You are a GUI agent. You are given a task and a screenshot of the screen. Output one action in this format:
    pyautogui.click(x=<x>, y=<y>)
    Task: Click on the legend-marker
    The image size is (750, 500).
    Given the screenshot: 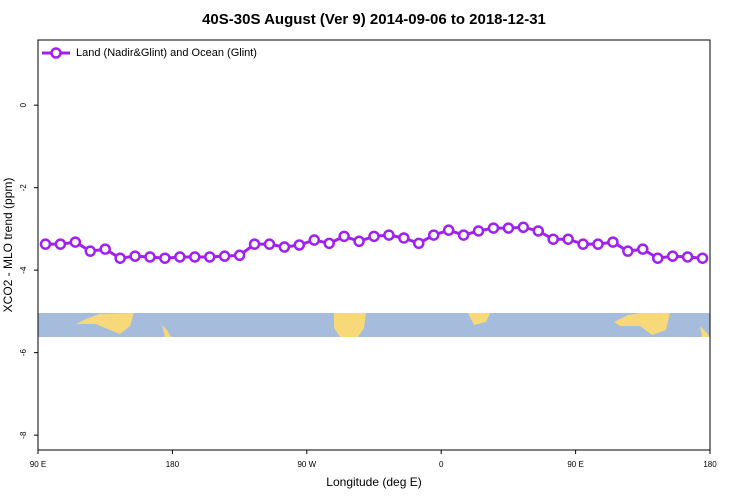 What is the action you would take?
    pyautogui.click(x=56, y=53)
    